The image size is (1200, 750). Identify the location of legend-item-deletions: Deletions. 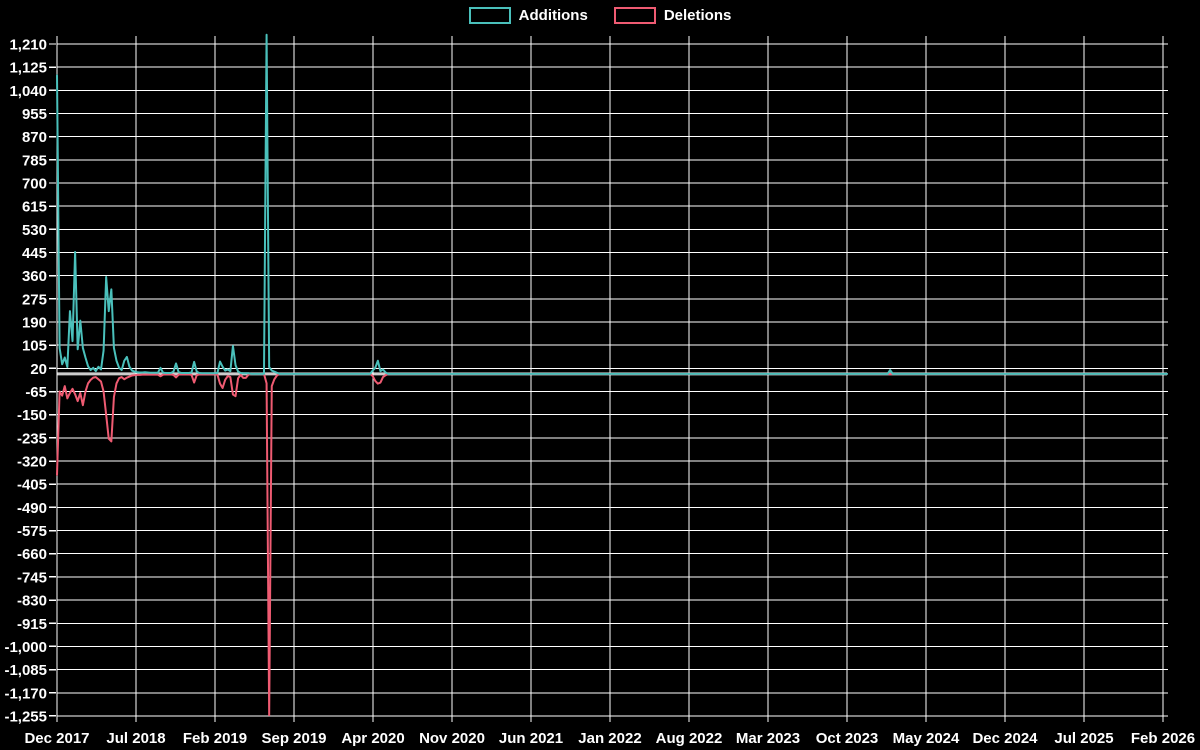
(672, 15).